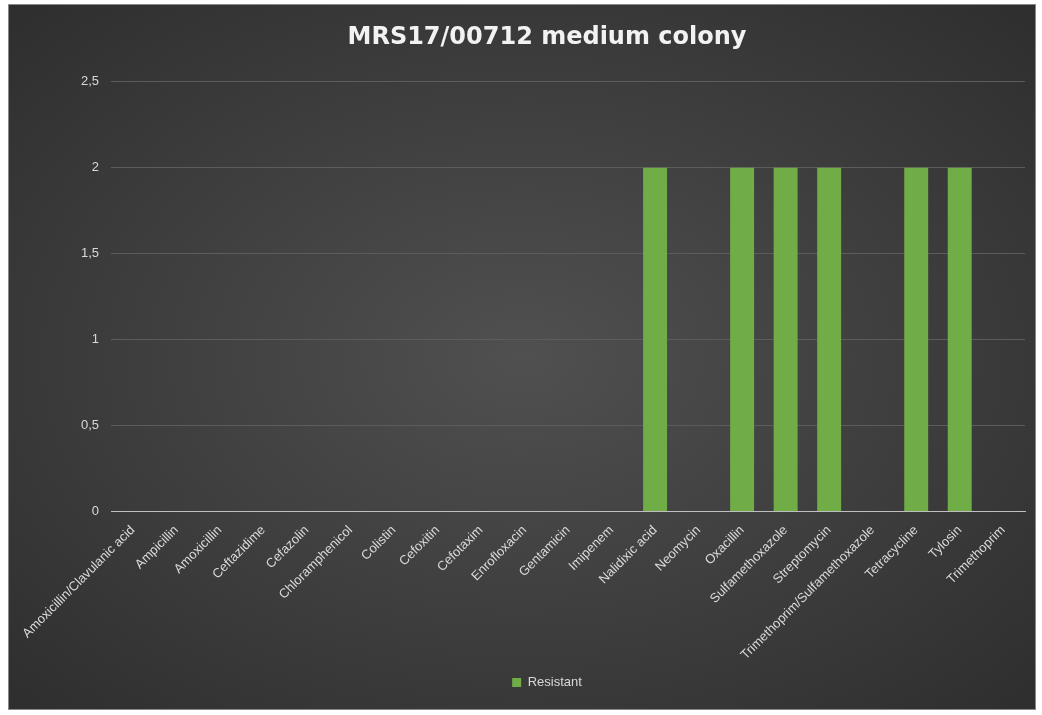 Image resolution: width=1042 pixels, height=715 pixels. I want to click on legend-label: Resistant, so click(555, 682).